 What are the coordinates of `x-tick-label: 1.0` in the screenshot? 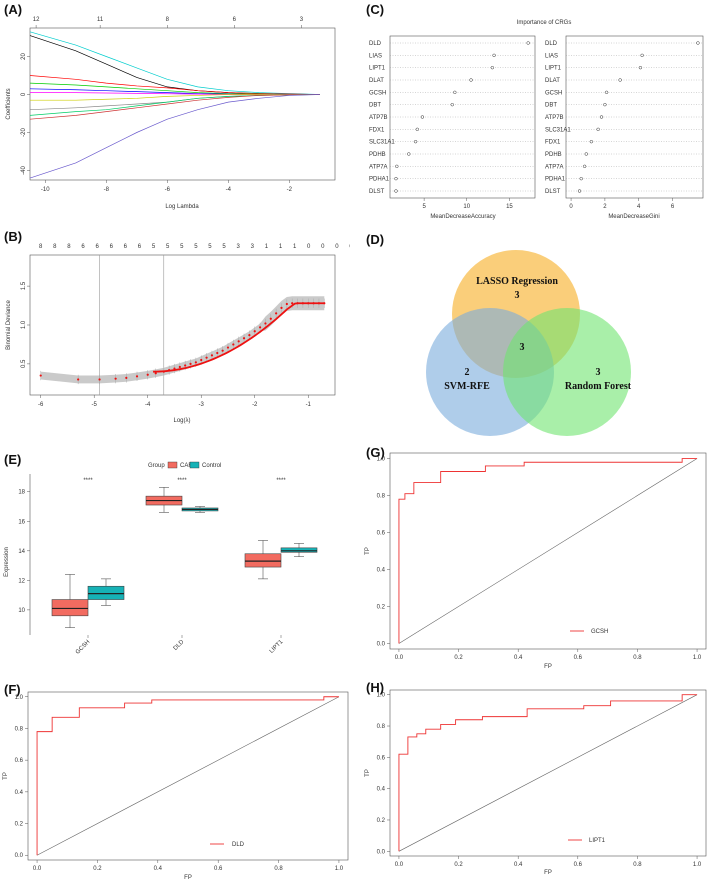 It's located at (339, 869).